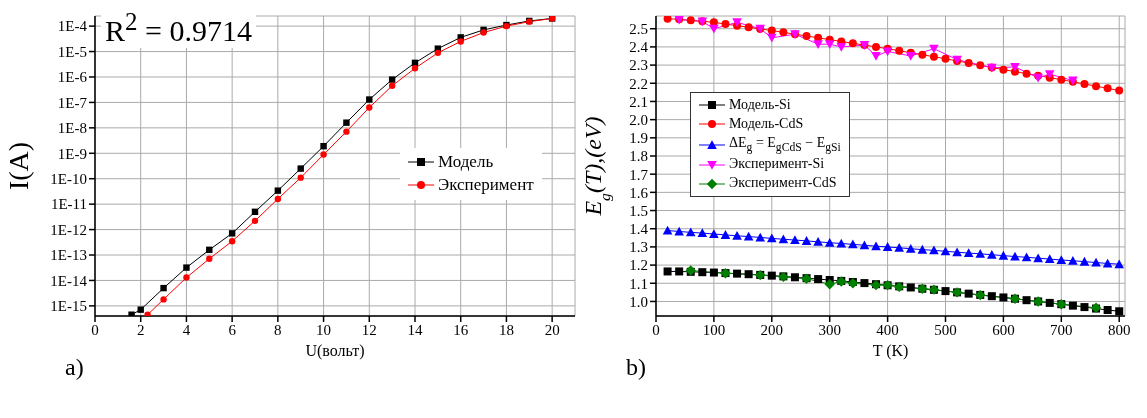 The width and height of the screenshot is (1147, 418). What do you see at coordinates (638, 247) in the screenshot?
I see `y-tick-label: 1.3` at bounding box center [638, 247].